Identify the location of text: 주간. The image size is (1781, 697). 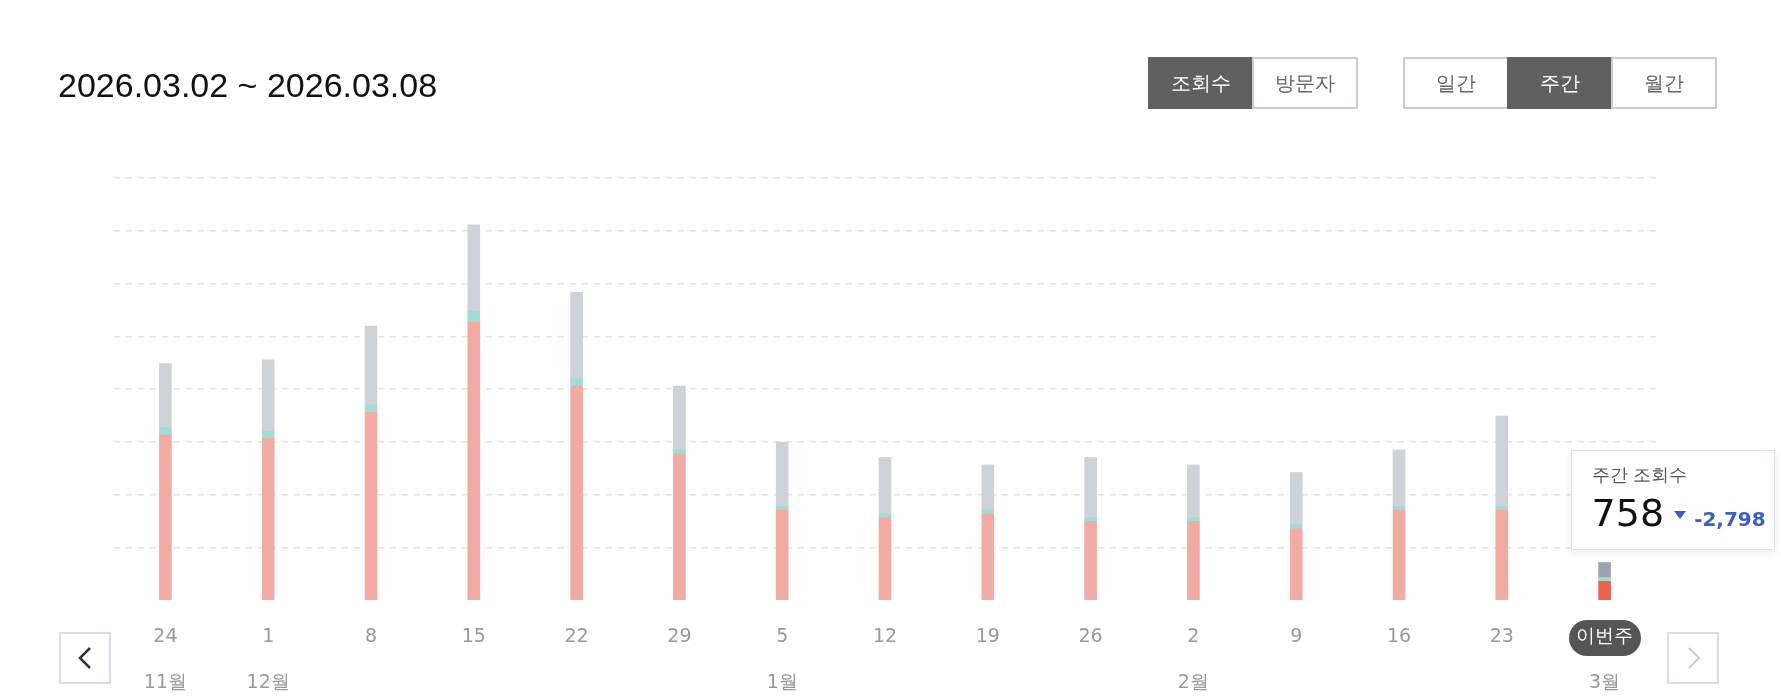
(1560, 83).